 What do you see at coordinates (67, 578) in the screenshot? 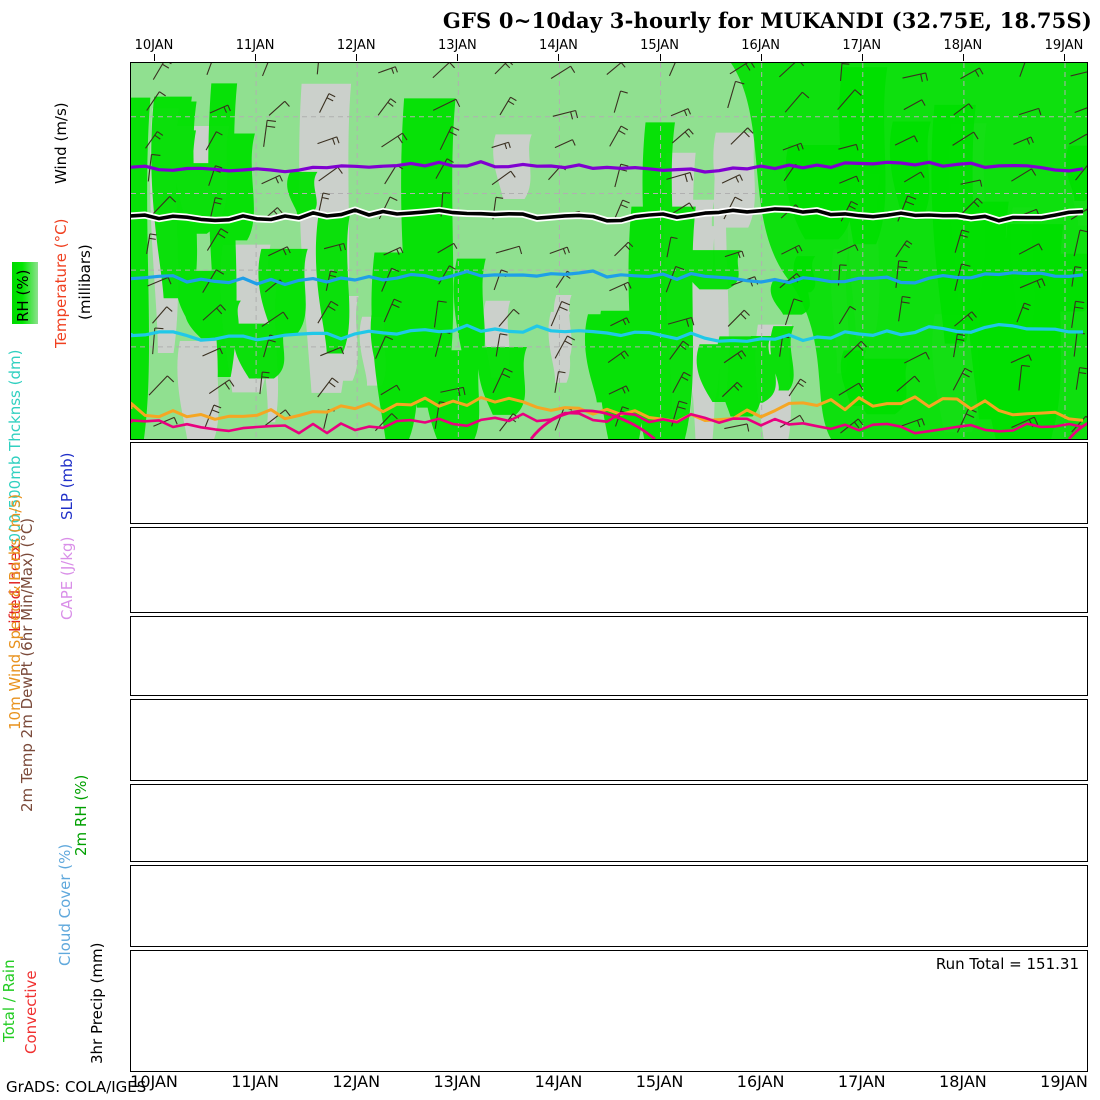
I see `cape-label: CAPE (J/kg)` at bounding box center [67, 578].